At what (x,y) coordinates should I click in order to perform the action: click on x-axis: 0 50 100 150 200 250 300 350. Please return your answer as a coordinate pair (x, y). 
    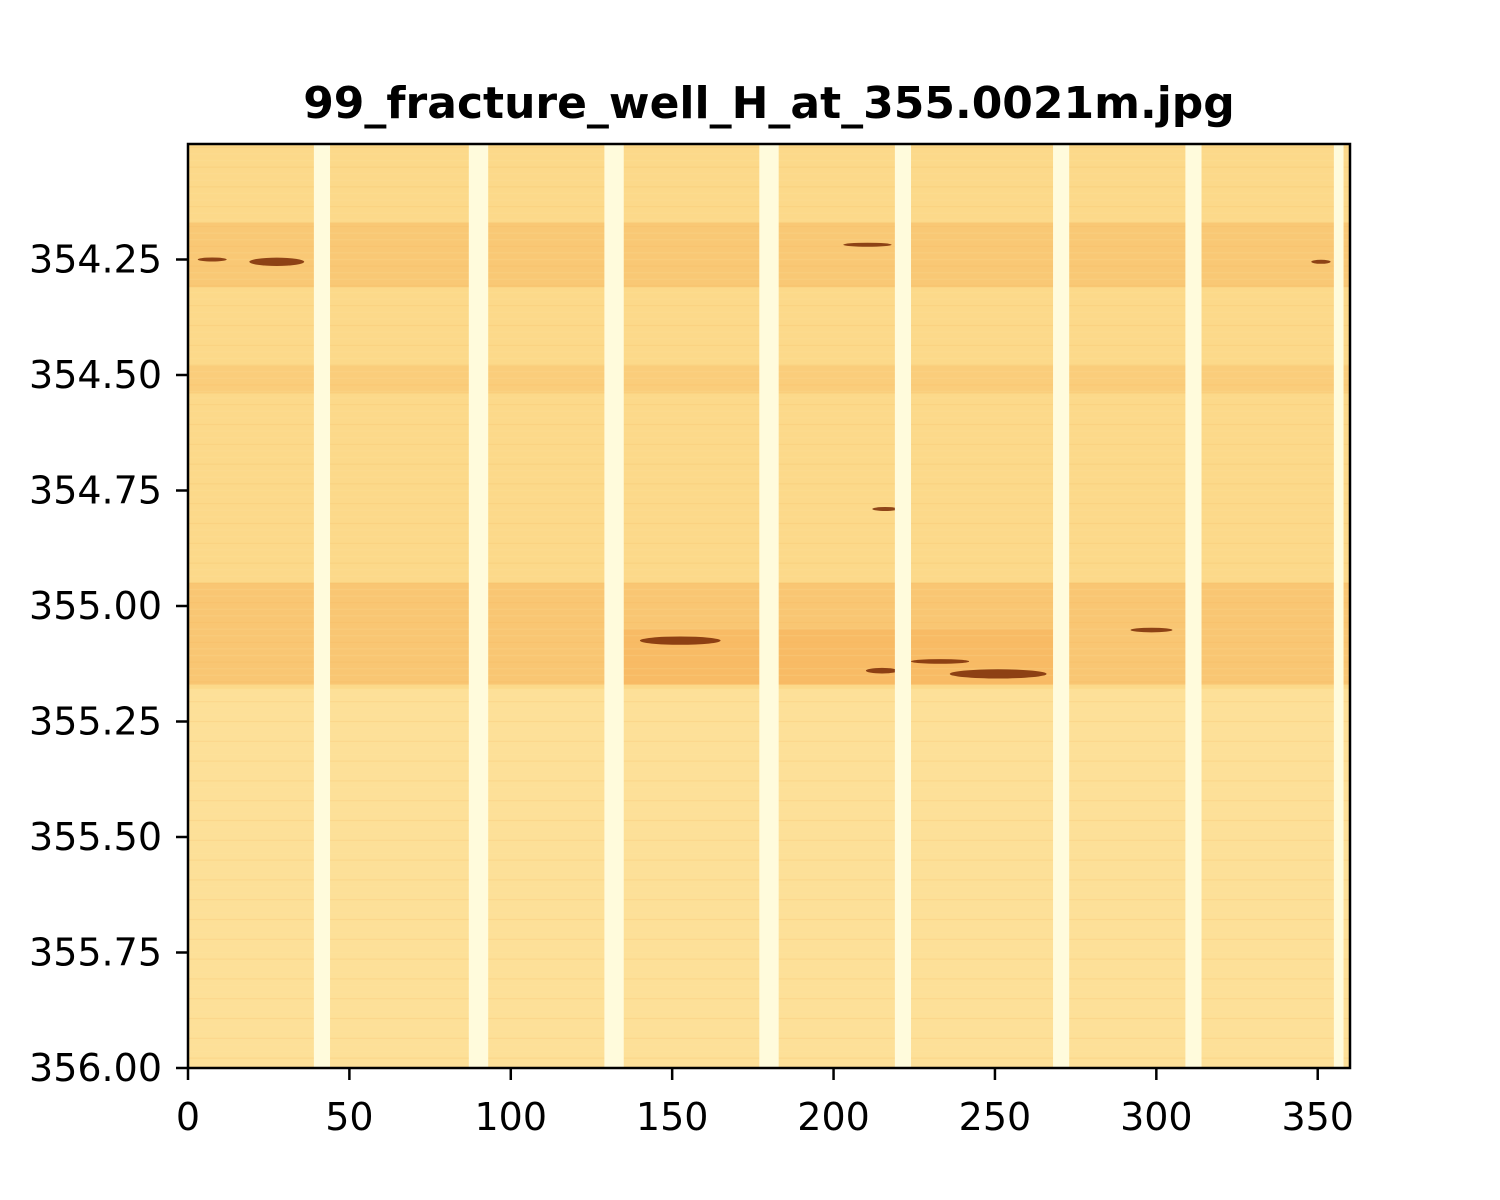
    Looking at the image, I should click on (765, 1103).